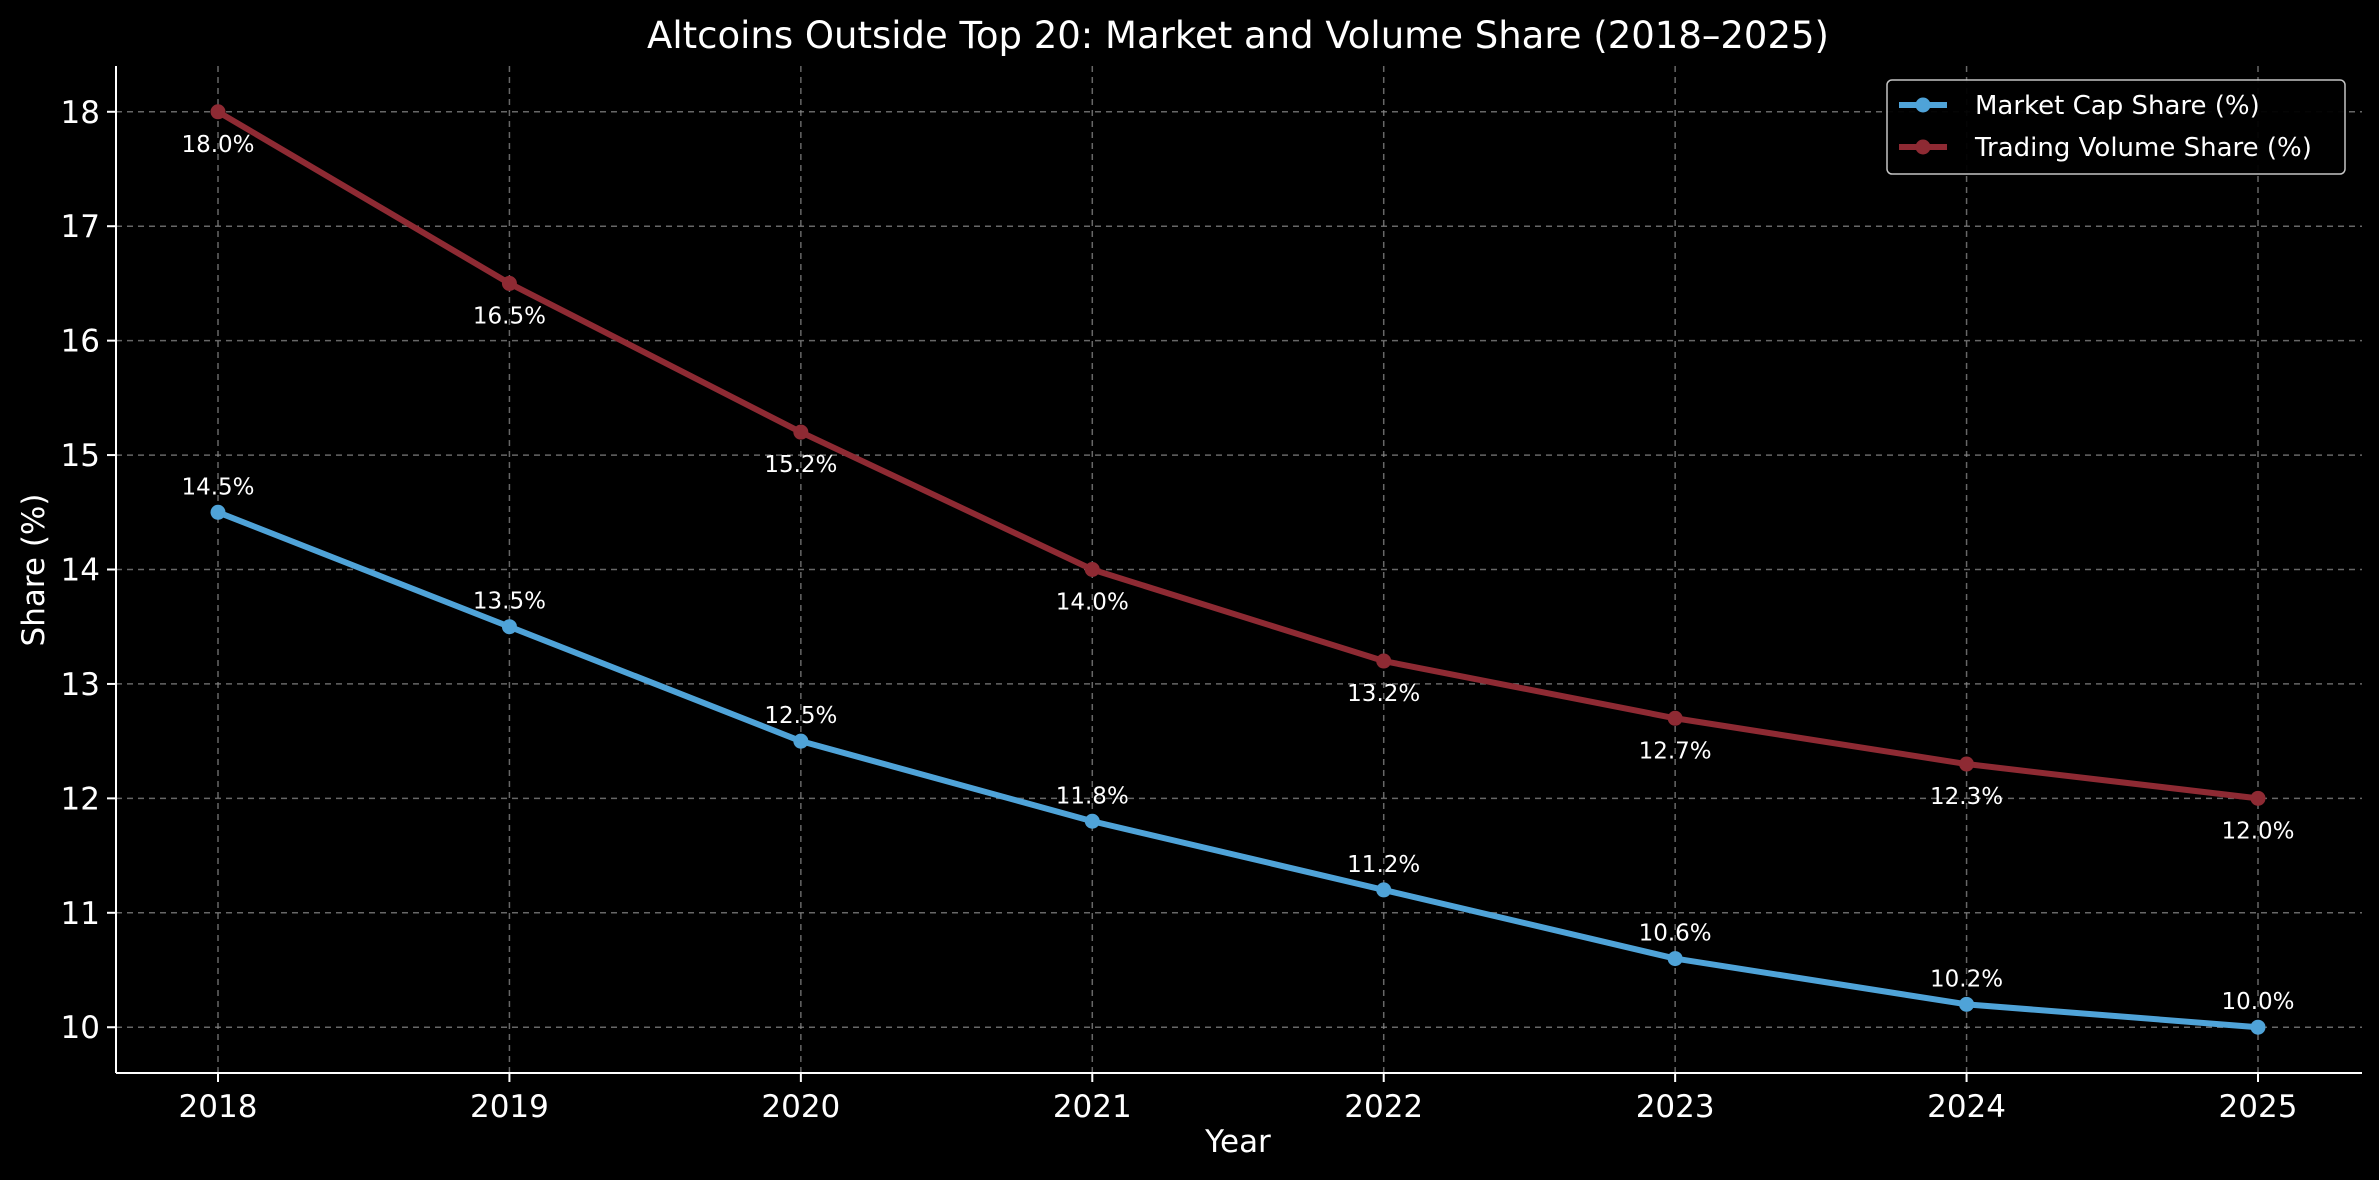  I want to click on x-tick-label: 2019, so click(509, 1107).